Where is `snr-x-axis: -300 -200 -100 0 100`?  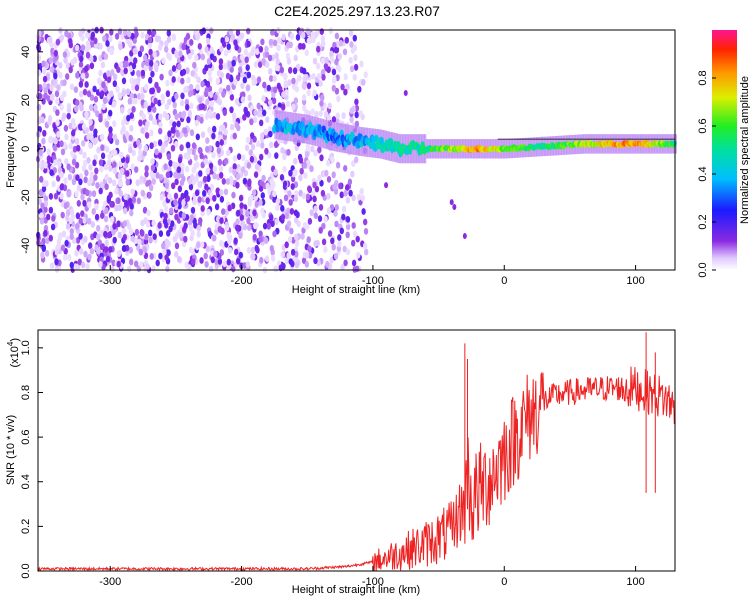
snr-x-axis: -300 -200 -100 0 100 is located at coordinates (372, 577).